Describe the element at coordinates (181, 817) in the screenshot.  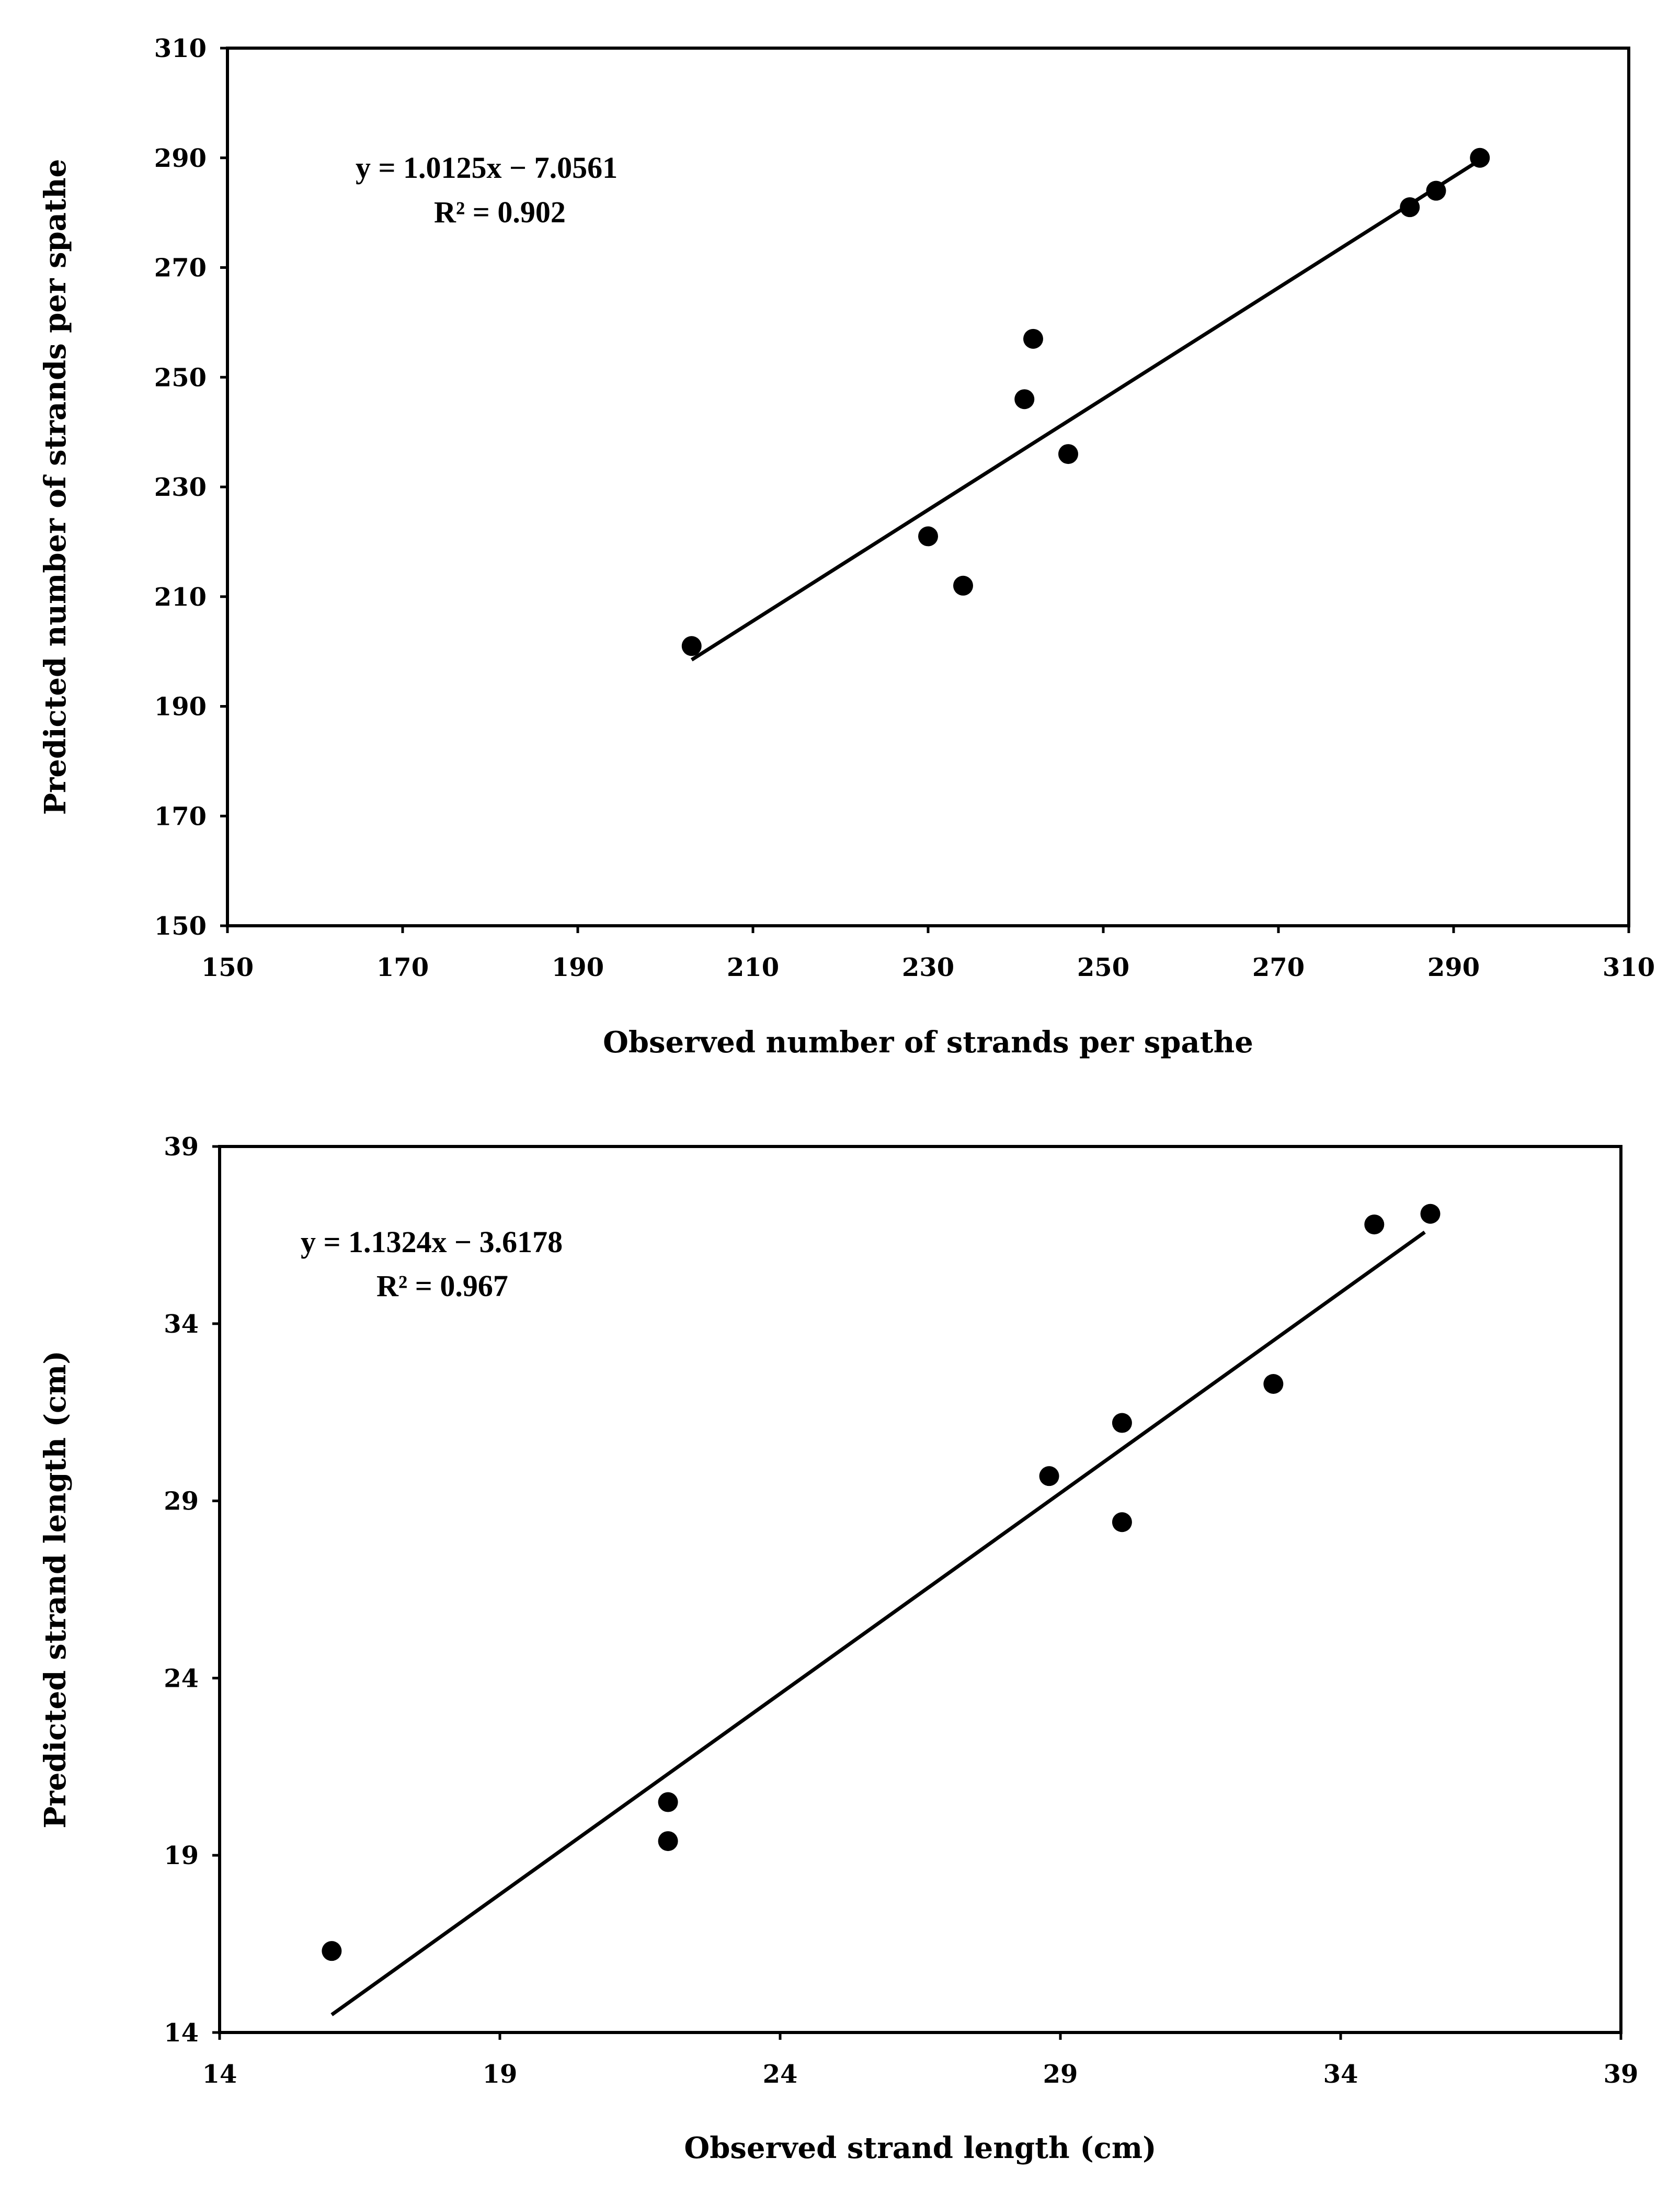
I see `y-tick-label: 170` at that location.